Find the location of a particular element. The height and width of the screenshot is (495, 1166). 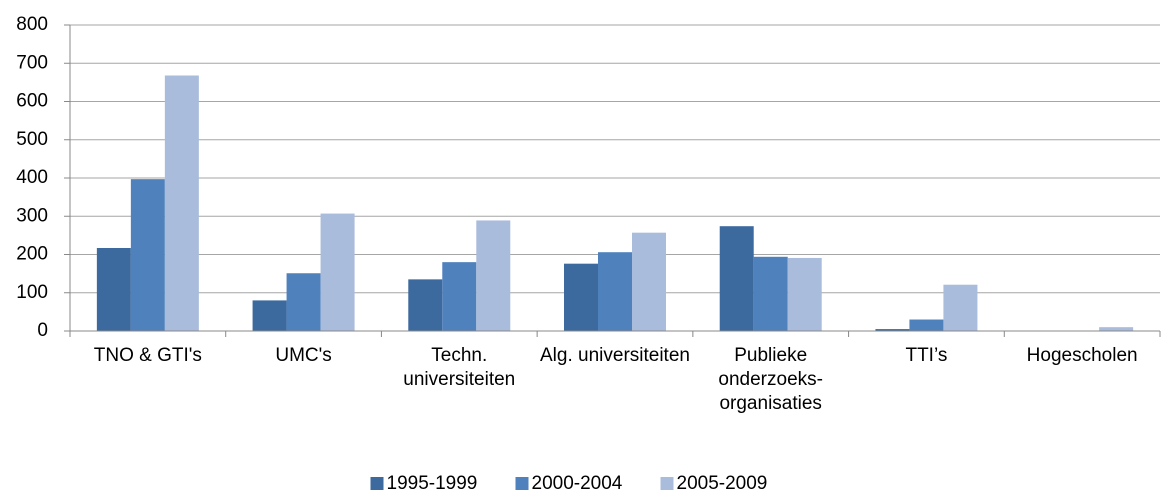

y-tick-label: 200 is located at coordinates (32, 254).